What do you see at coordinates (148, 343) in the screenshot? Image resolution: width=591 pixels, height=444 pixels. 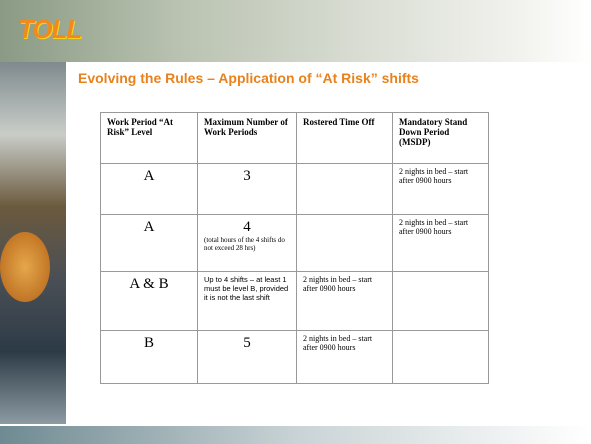 I see `cell-text: B` at bounding box center [148, 343].